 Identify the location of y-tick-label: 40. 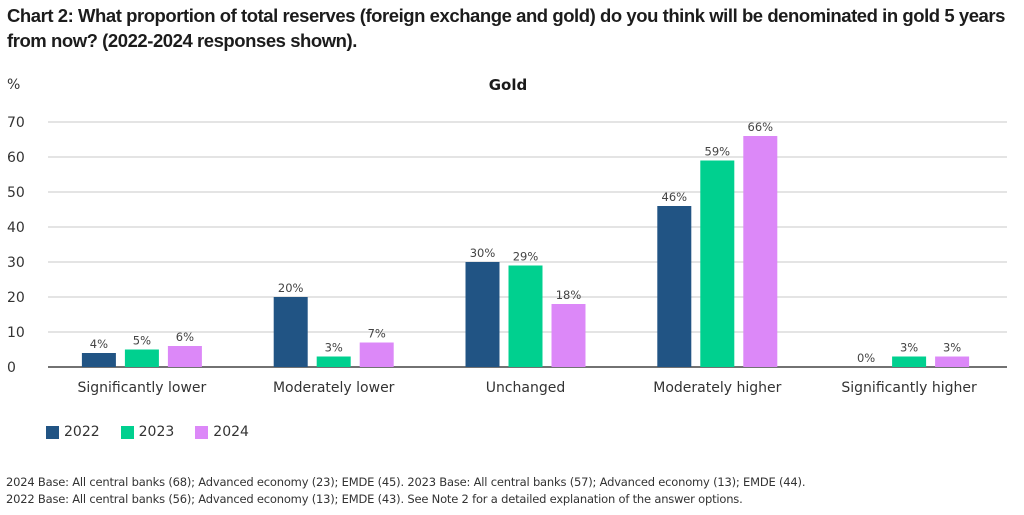
(16, 228).